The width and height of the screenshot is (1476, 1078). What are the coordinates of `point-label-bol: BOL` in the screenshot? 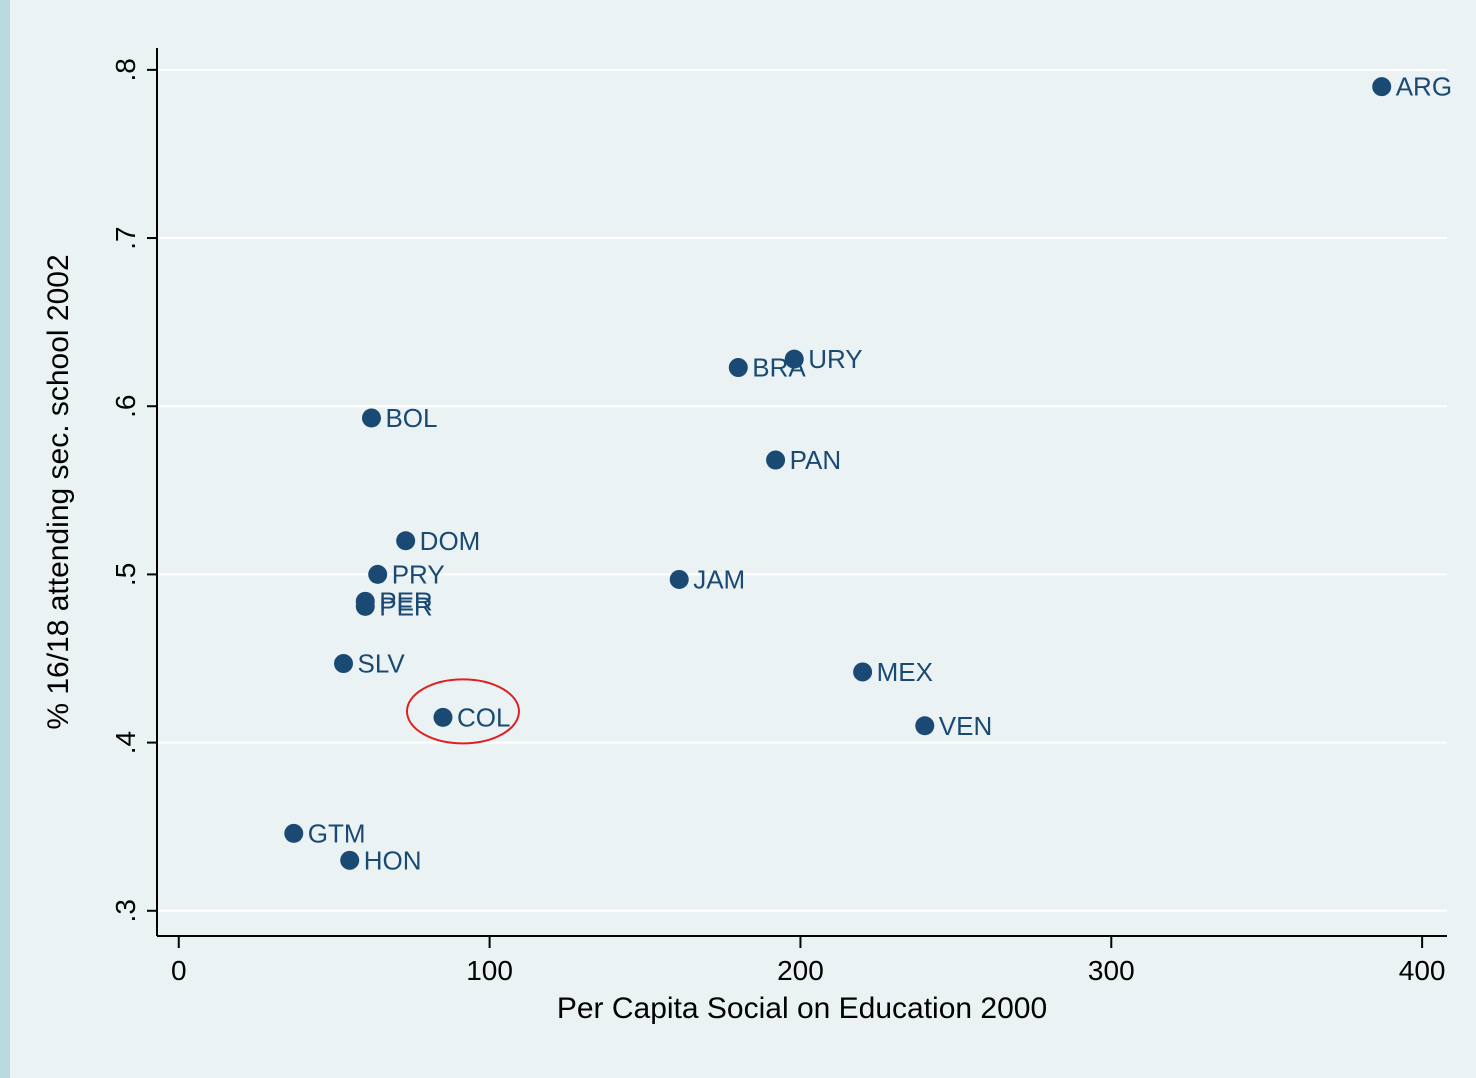 It's located at (411, 418).